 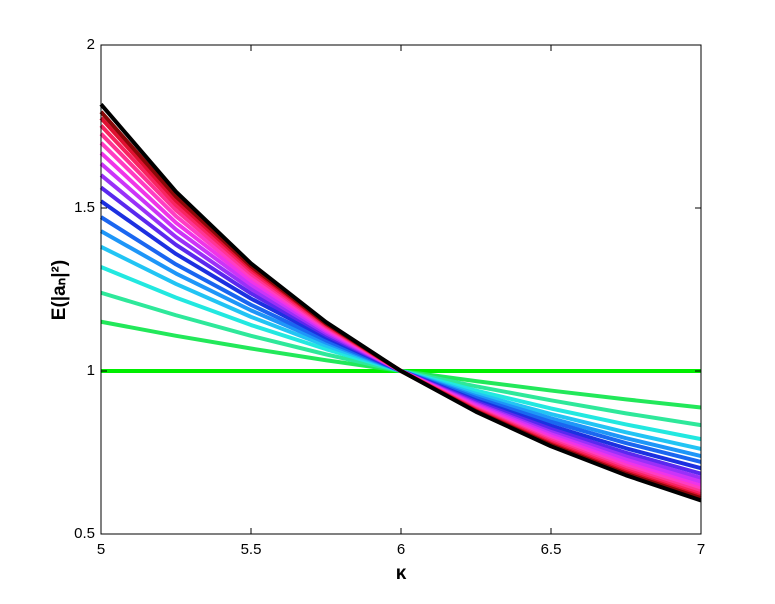 I want to click on x-axis-label: κ, so click(x=401, y=573).